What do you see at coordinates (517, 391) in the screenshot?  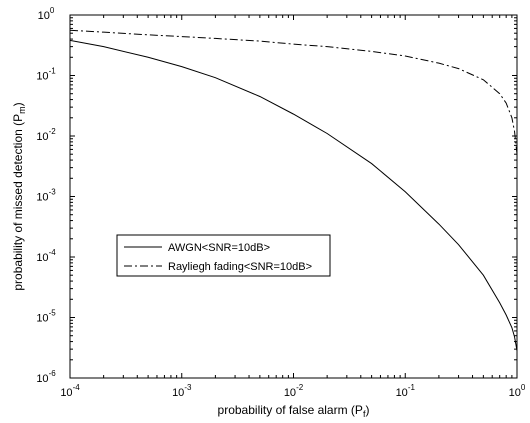 I see `x-tick-label: 10⁰` at bounding box center [517, 391].